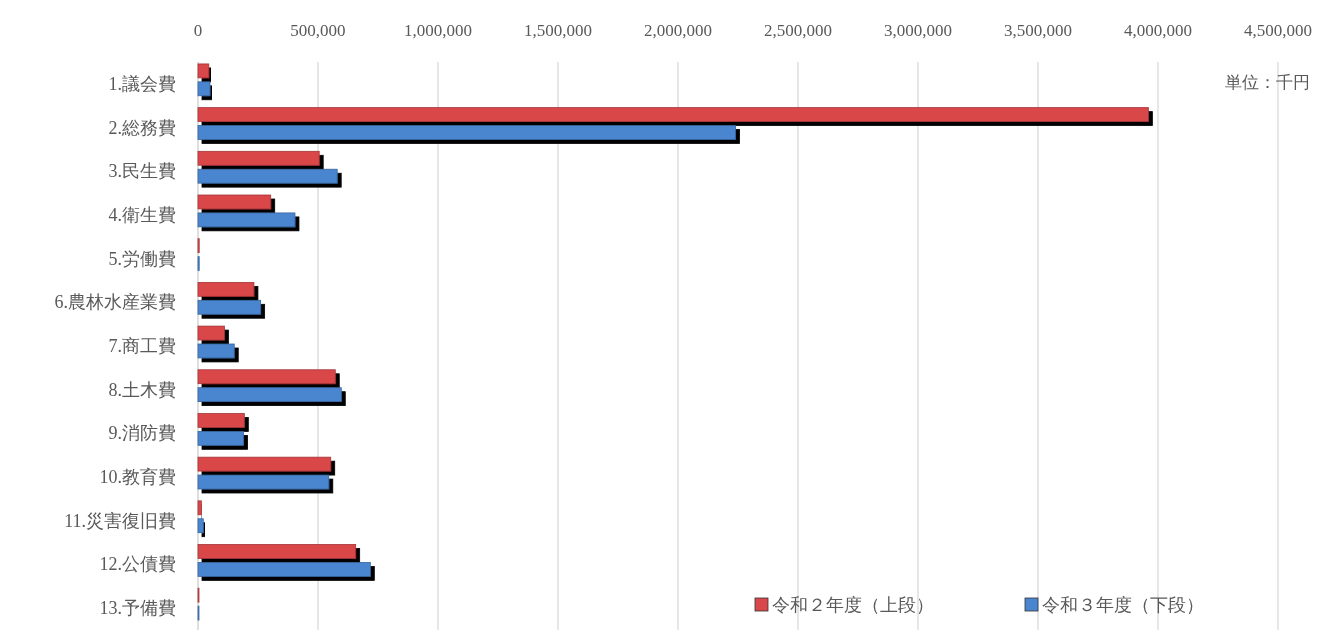 This screenshot has width=1338, height=637. What do you see at coordinates (142, 258) in the screenshot?
I see `y-tick-label: 5.労働費` at bounding box center [142, 258].